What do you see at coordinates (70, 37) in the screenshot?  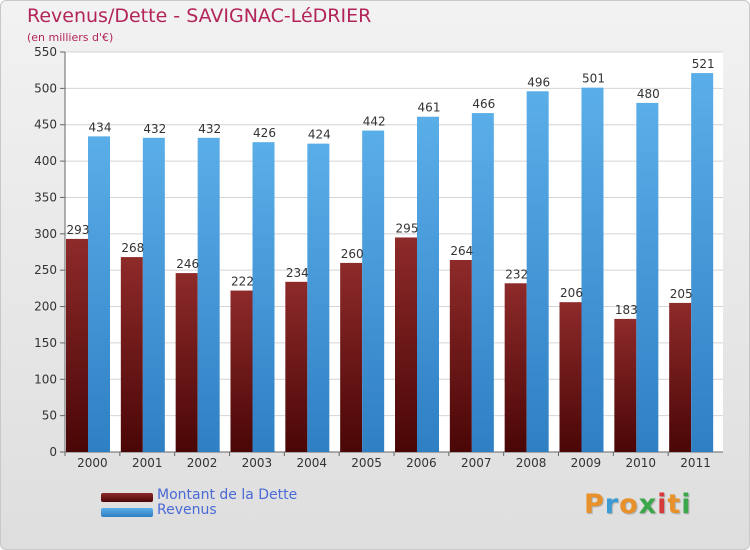 I see `chart-subtitle: (en milliers d'€)` at bounding box center [70, 37].